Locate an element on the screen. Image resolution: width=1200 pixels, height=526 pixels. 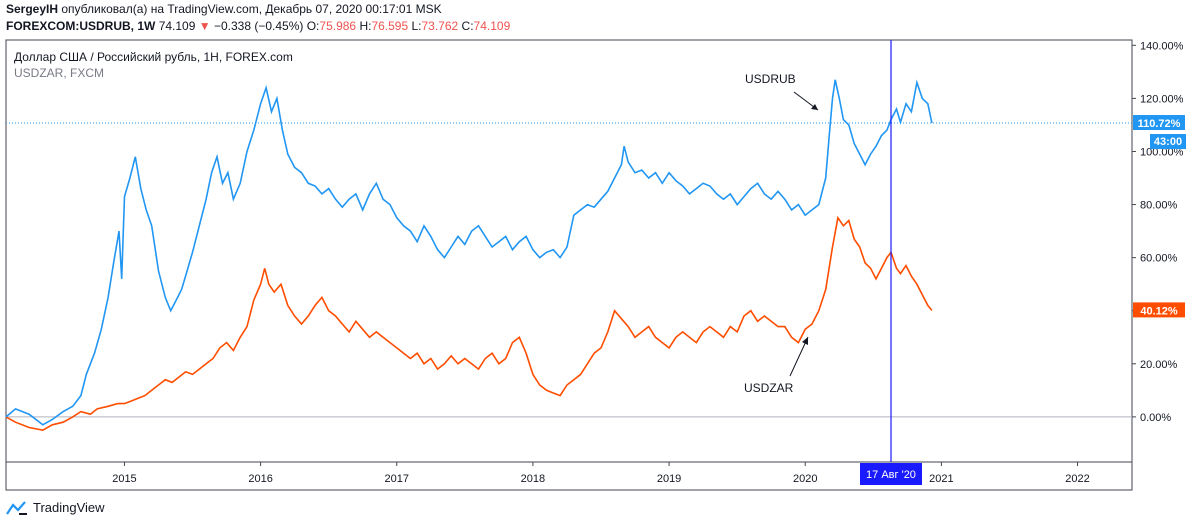
low-label: L: is located at coordinates (416, 26).